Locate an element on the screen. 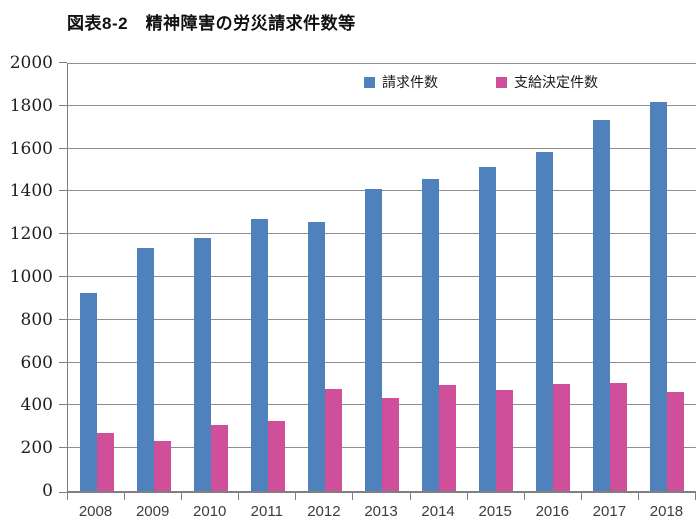  bar-series-0-2011 is located at coordinates (259, 354).